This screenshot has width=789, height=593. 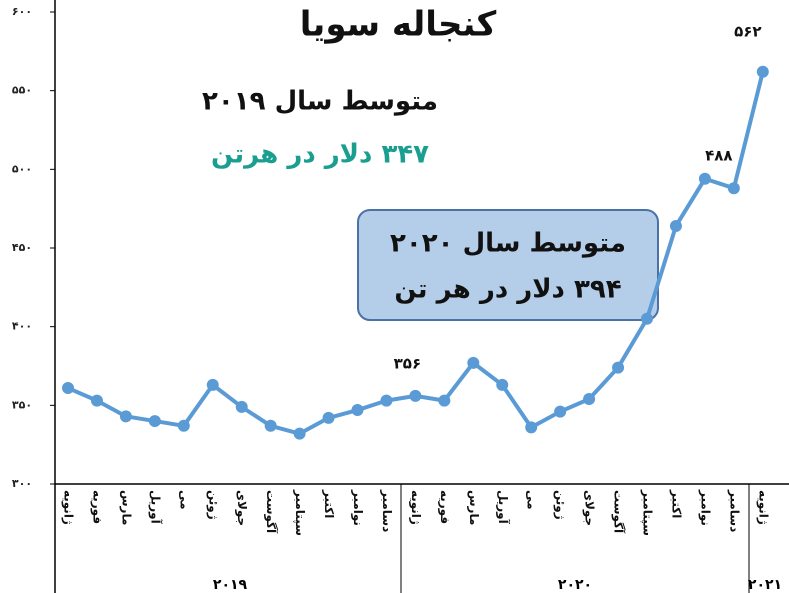 I want to click on annotation: متوسط سال ۲۰۱۹, so click(x=320, y=102).